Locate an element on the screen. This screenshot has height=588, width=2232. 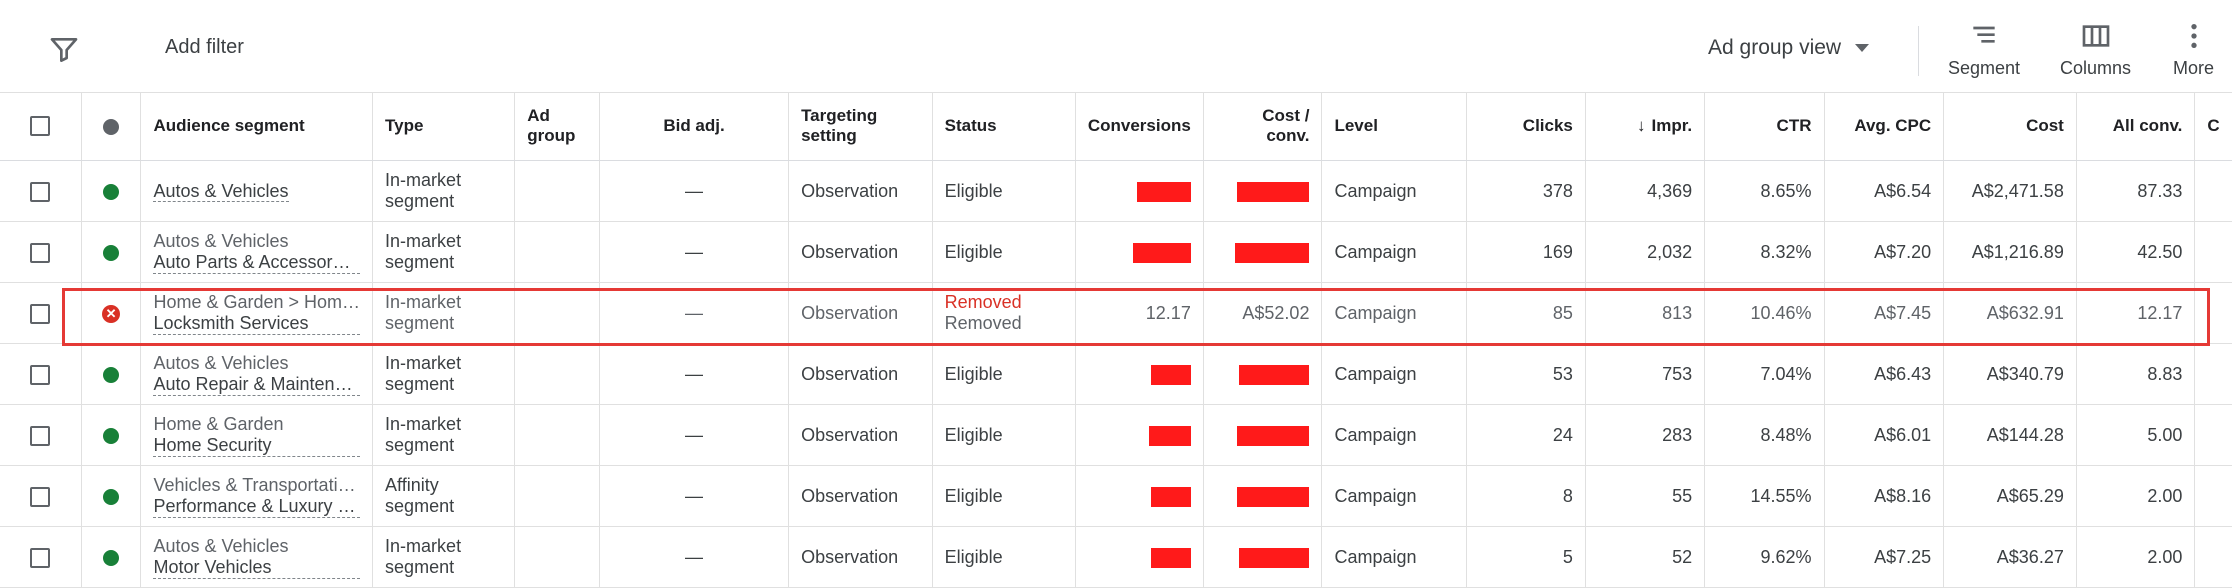
partial-cell is located at coordinates (2213, 374).